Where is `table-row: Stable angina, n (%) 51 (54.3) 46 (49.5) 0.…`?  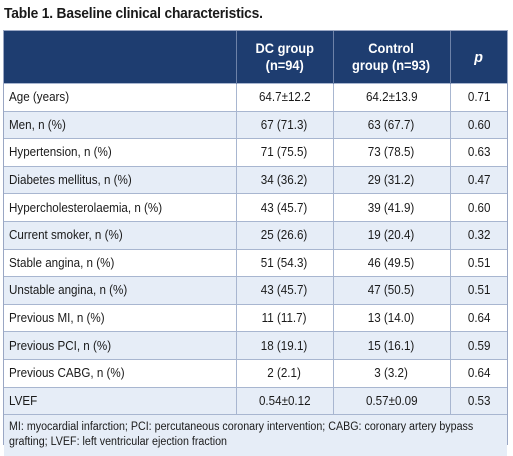
table-row: Stable angina, n (%) 51 (54.3) 46 (49.5) 0.… is located at coordinates (255, 262).